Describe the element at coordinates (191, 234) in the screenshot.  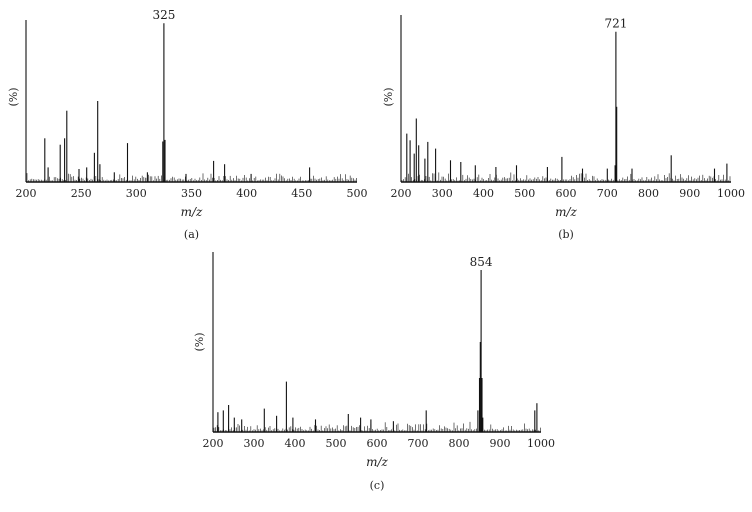
I see `panel-label: (a)` at that location.